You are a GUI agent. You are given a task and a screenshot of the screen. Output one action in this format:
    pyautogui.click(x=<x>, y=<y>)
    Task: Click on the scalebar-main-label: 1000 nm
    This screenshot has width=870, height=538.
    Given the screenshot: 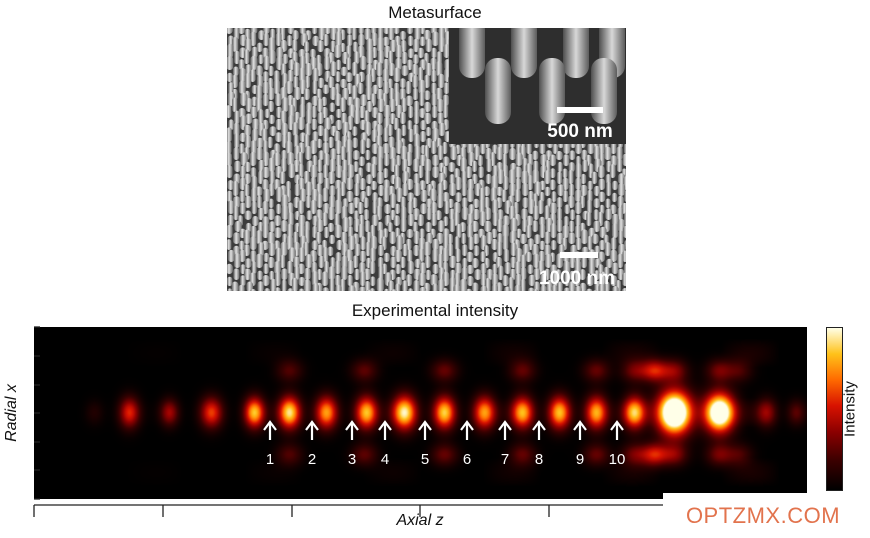 What is the action you would take?
    pyautogui.click(x=577, y=278)
    